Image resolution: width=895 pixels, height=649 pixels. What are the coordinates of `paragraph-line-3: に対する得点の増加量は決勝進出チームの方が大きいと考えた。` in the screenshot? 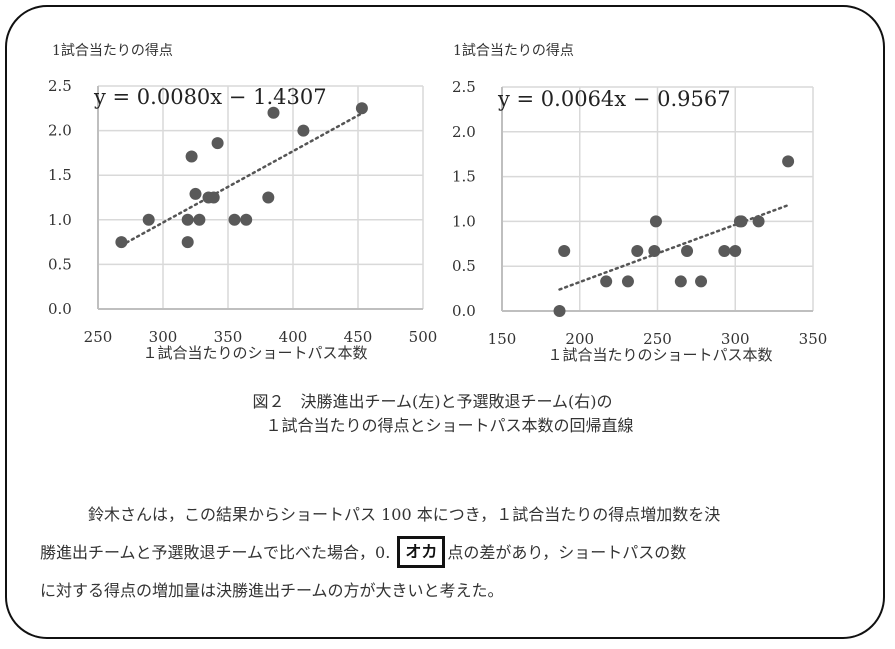 It's located at (272, 590).